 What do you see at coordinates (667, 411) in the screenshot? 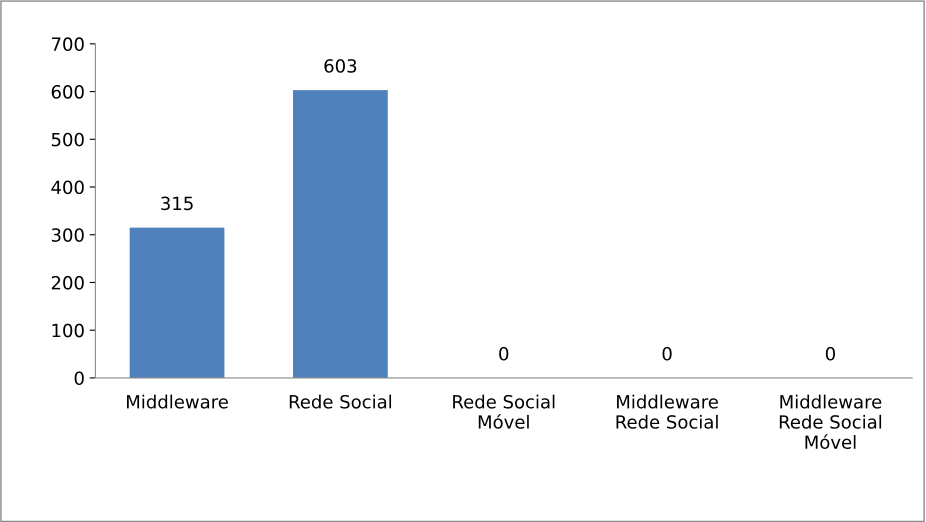
I see `x-tick-label: Middleware Rede Social` at bounding box center [667, 411].